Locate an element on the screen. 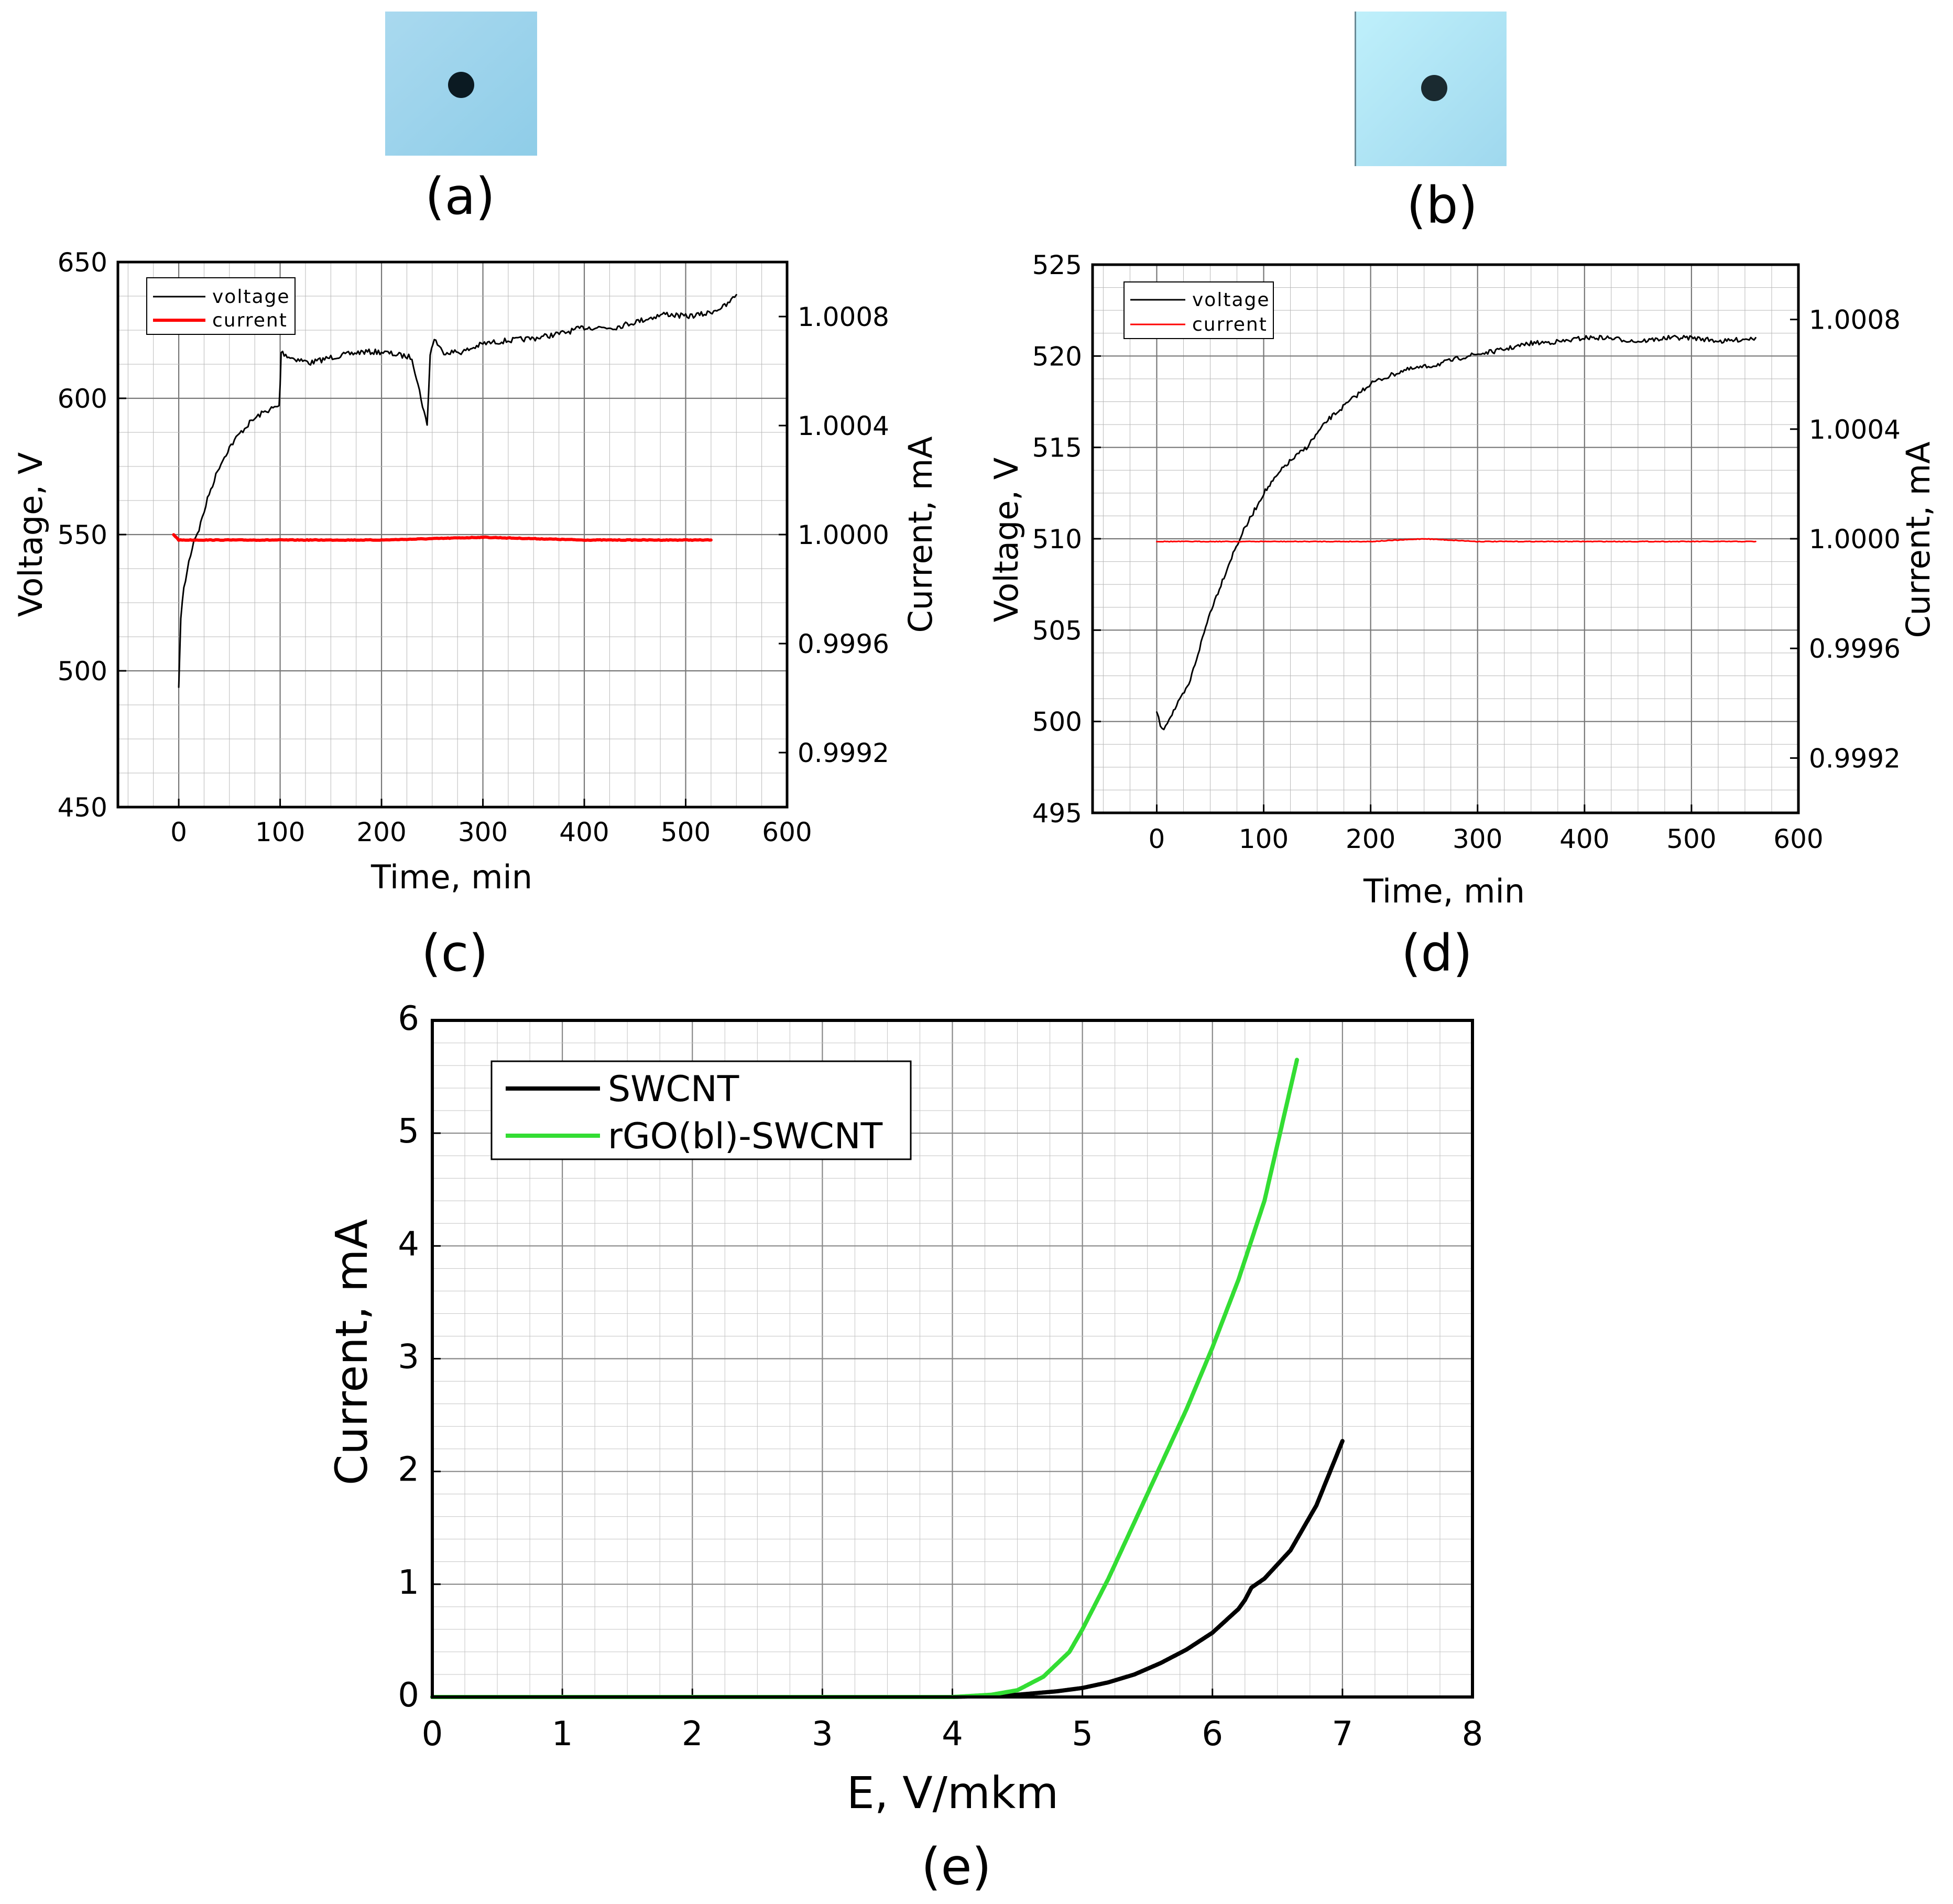 The width and height of the screenshot is (1953, 1904). chart-c-ytick-label: 450 is located at coordinates (82, 807).